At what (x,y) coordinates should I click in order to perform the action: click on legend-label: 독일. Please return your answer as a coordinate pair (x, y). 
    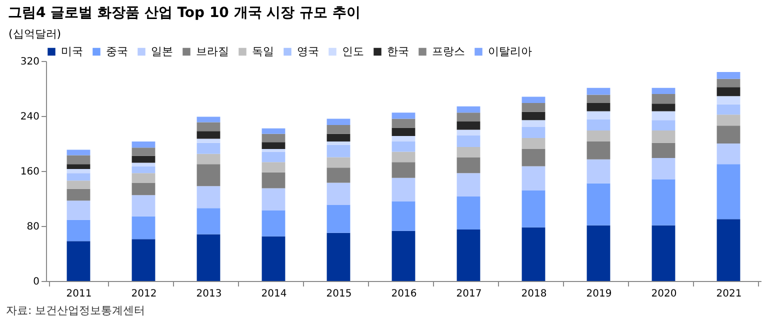
    Looking at the image, I should click on (263, 51).